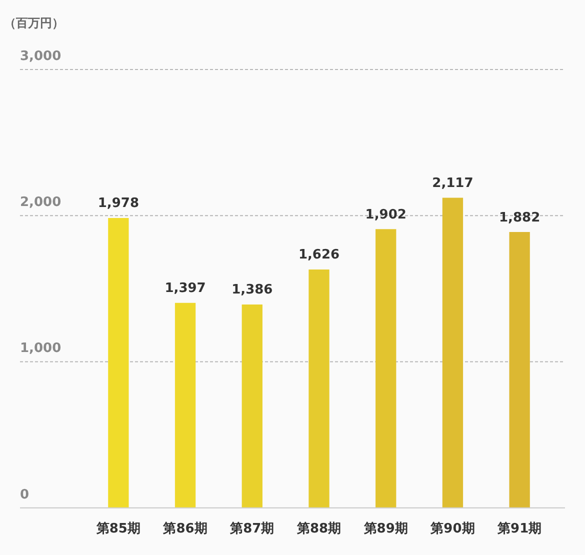  I want to click on x-tick-label: 第87期, so click(251, 529).